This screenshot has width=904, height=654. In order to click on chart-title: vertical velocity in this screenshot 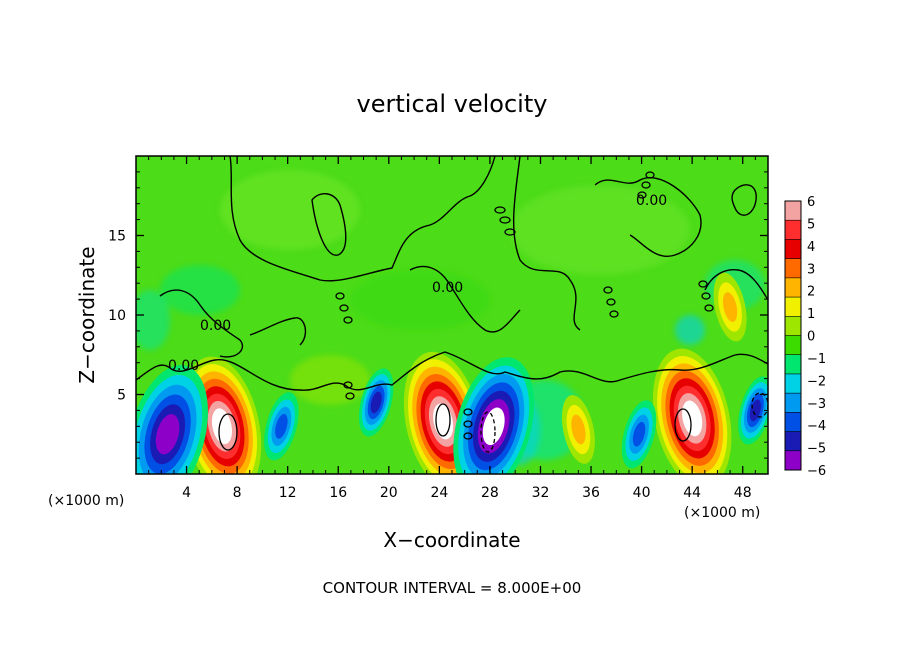, I will do `click(452, 104)`.